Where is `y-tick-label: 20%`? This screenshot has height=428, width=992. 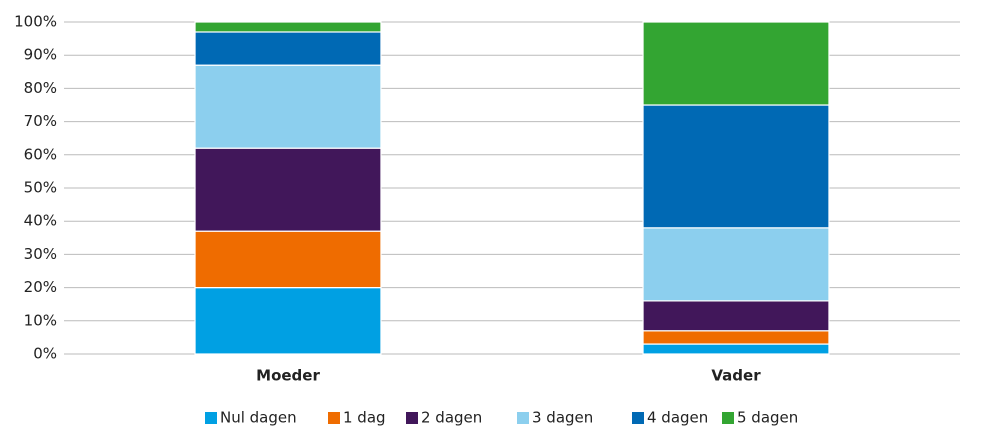
y-tick-label: 20% is located at coordinates (40, 287).